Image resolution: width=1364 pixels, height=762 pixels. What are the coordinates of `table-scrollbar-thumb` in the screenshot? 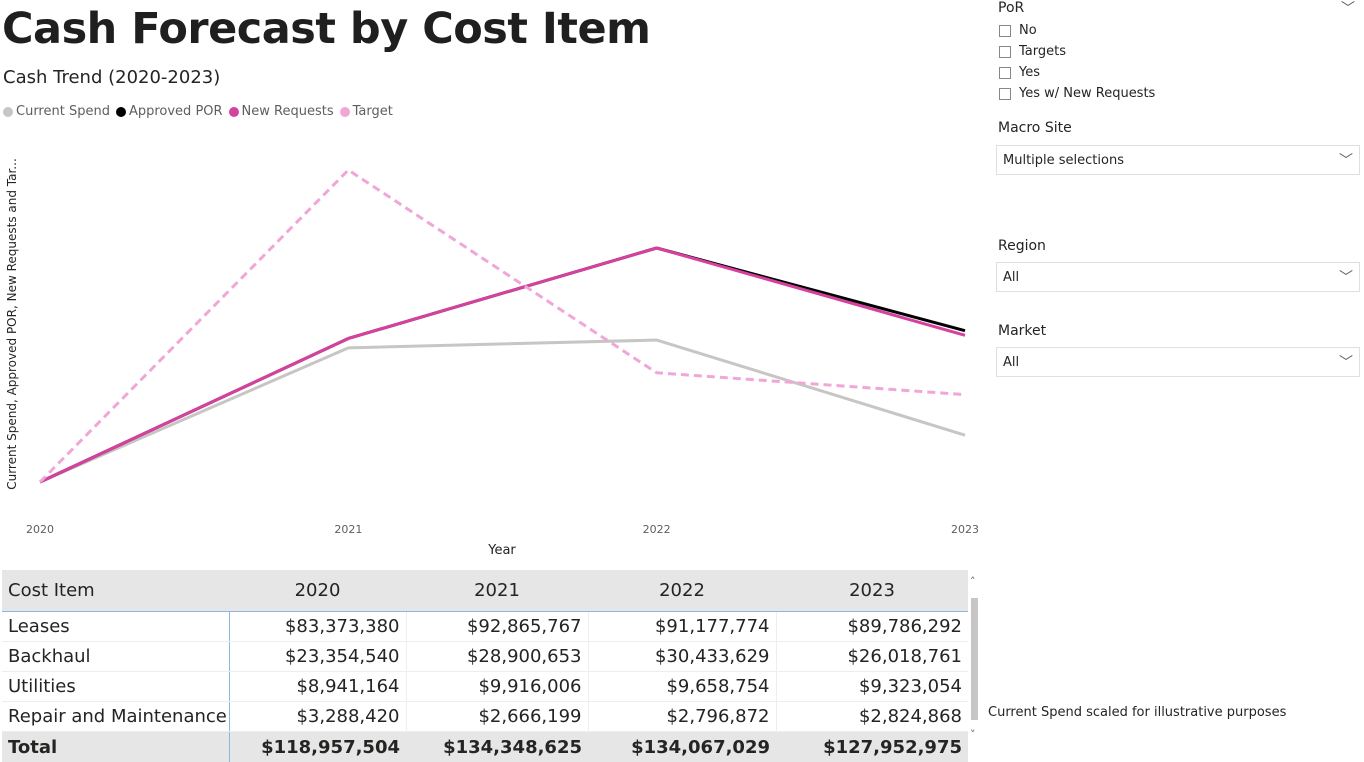 It's located at (974, 659).